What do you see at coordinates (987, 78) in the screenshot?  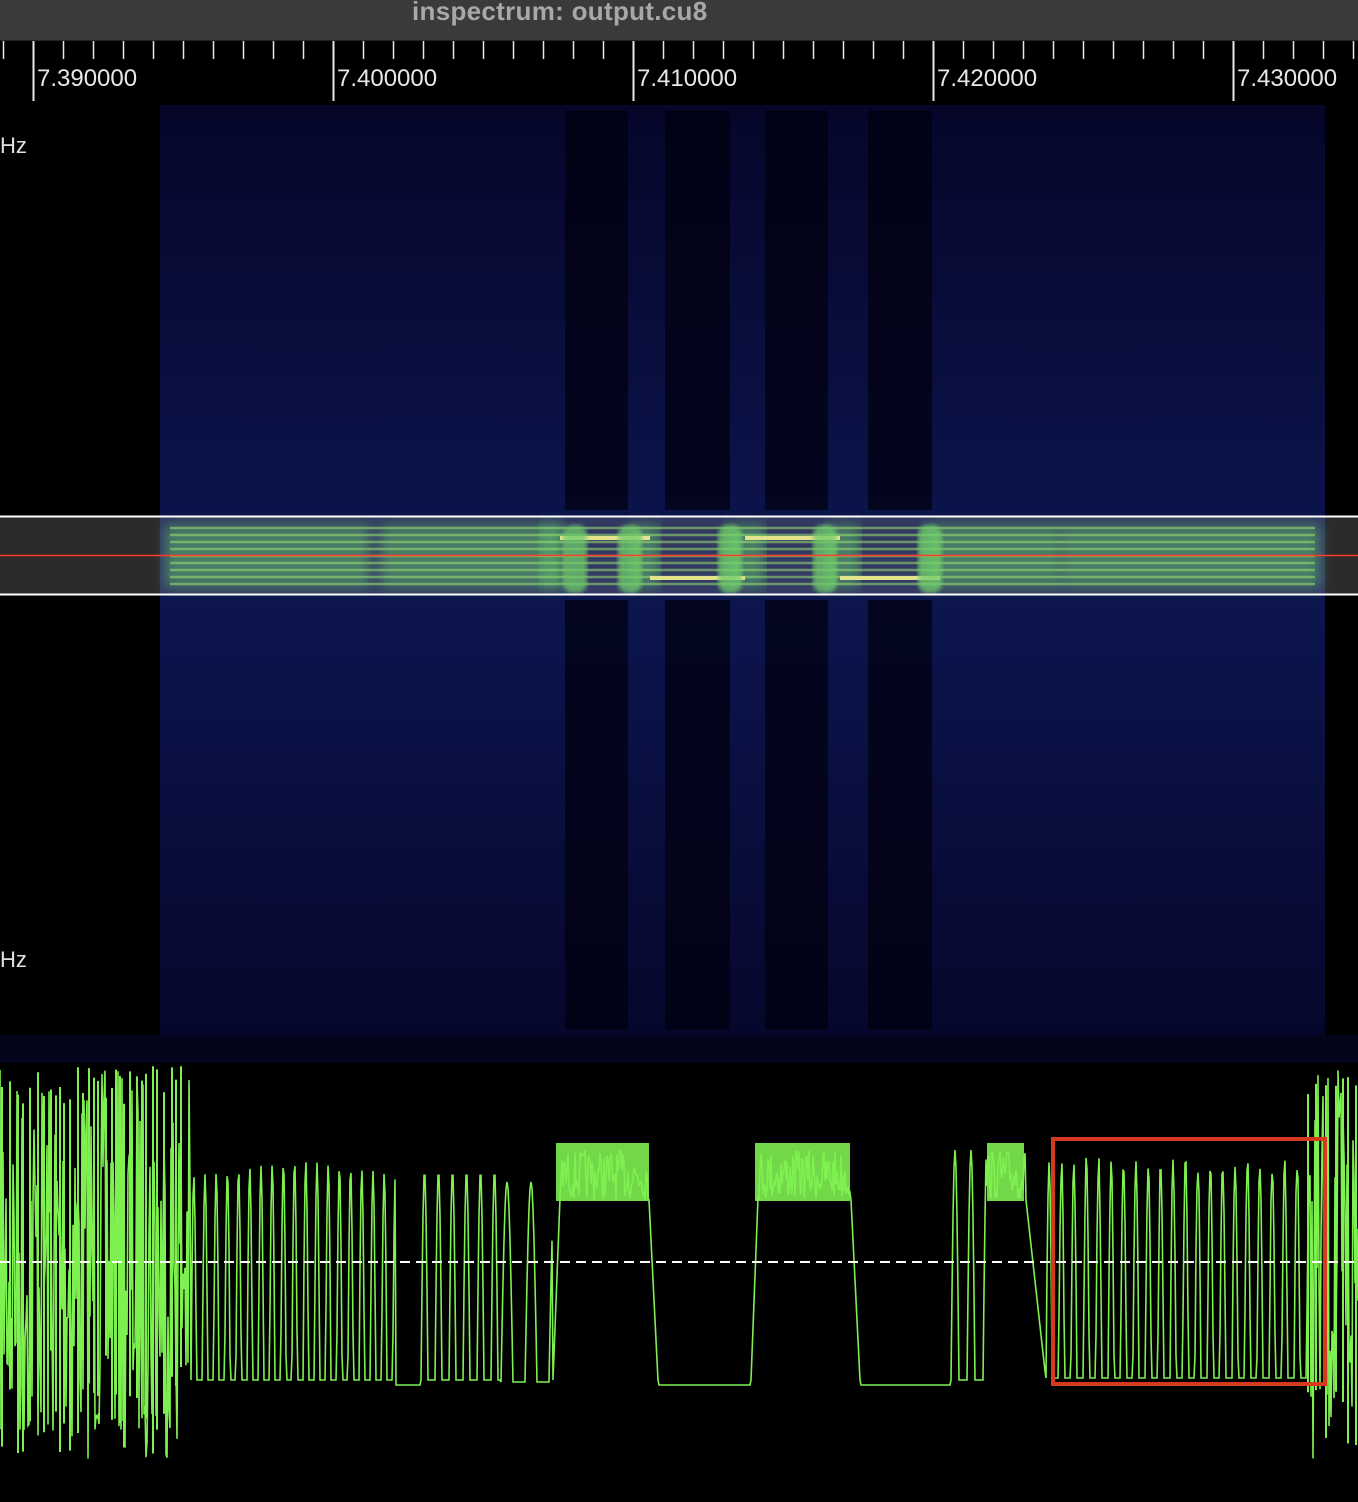 I see `time-tick-label: 7.420000` at bounding box center [987, 78].